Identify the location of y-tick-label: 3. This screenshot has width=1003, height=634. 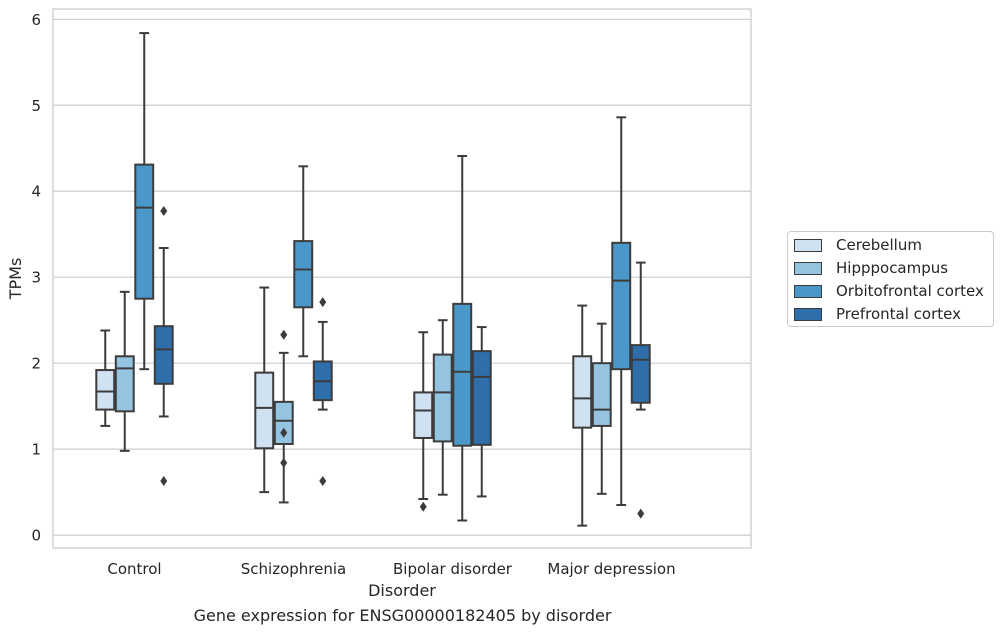
(36, 278).